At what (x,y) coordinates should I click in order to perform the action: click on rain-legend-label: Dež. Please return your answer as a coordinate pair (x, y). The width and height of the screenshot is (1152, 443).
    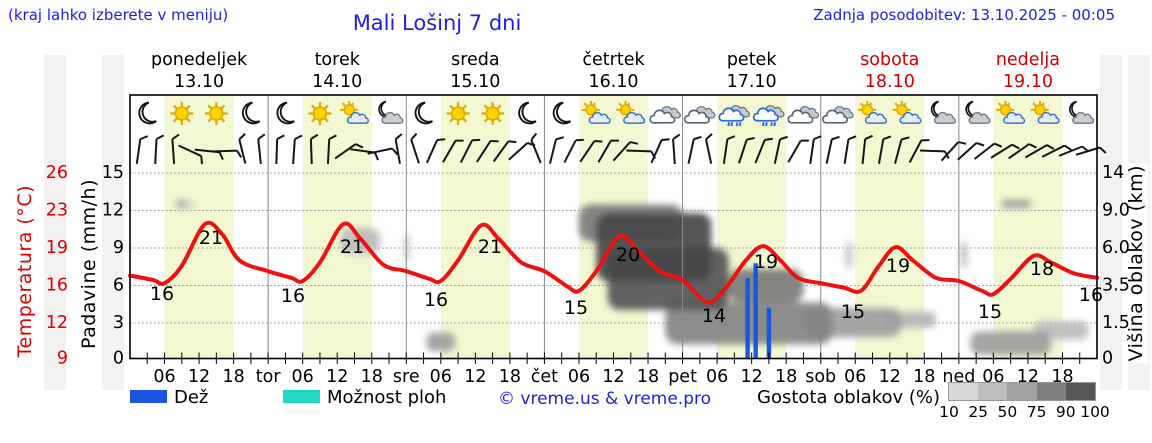
    Looking at the image, I should click on (191, 397).